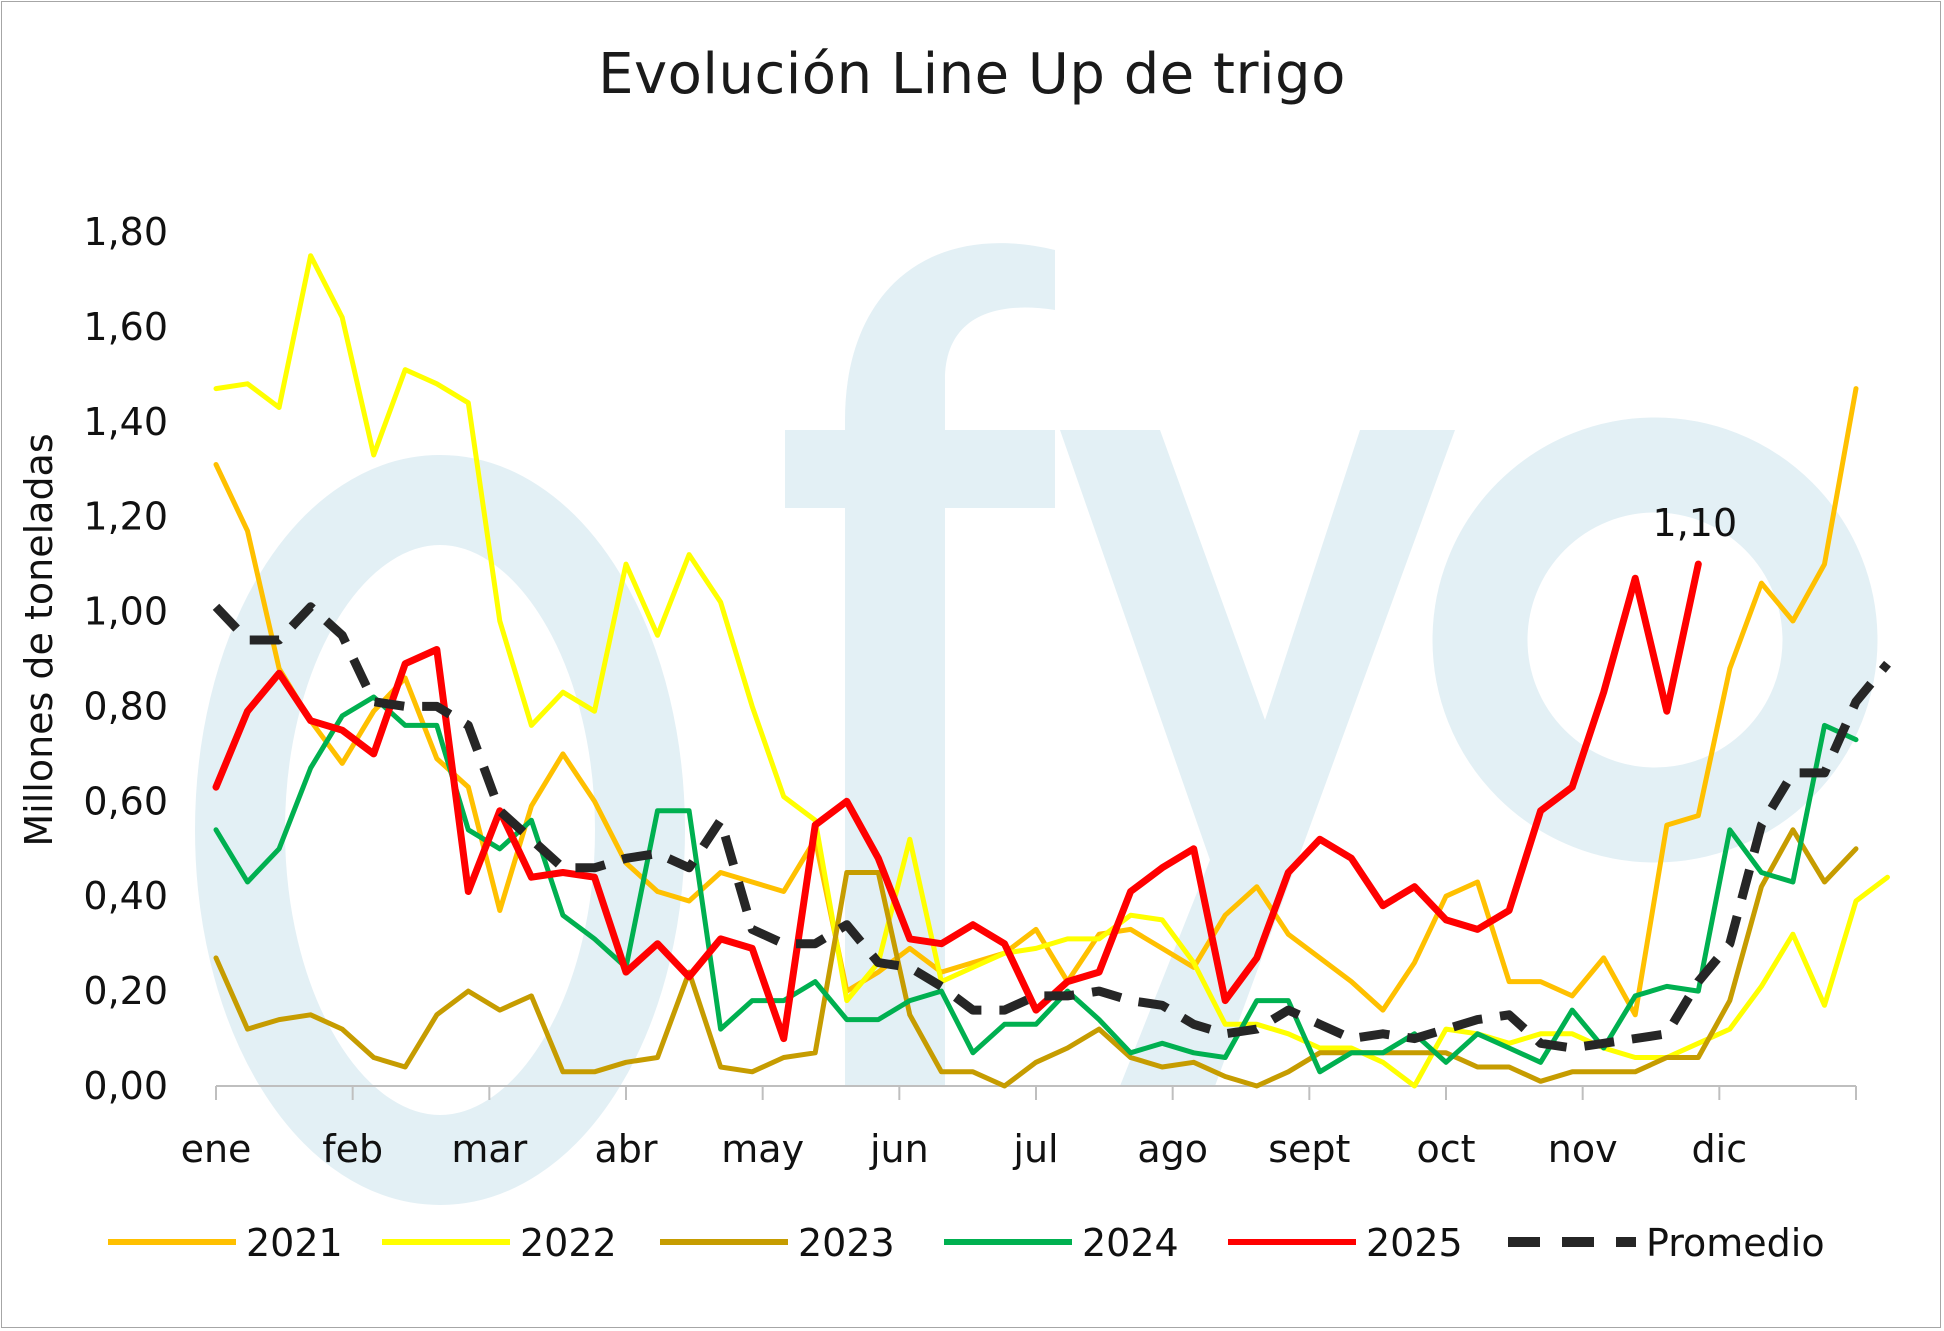 The height and width of the screenshot is (1331, 1944). Describe the element at coordinates (1061, 1243) in the screenshot. I see `legend-item-2024: 2024` at that location.